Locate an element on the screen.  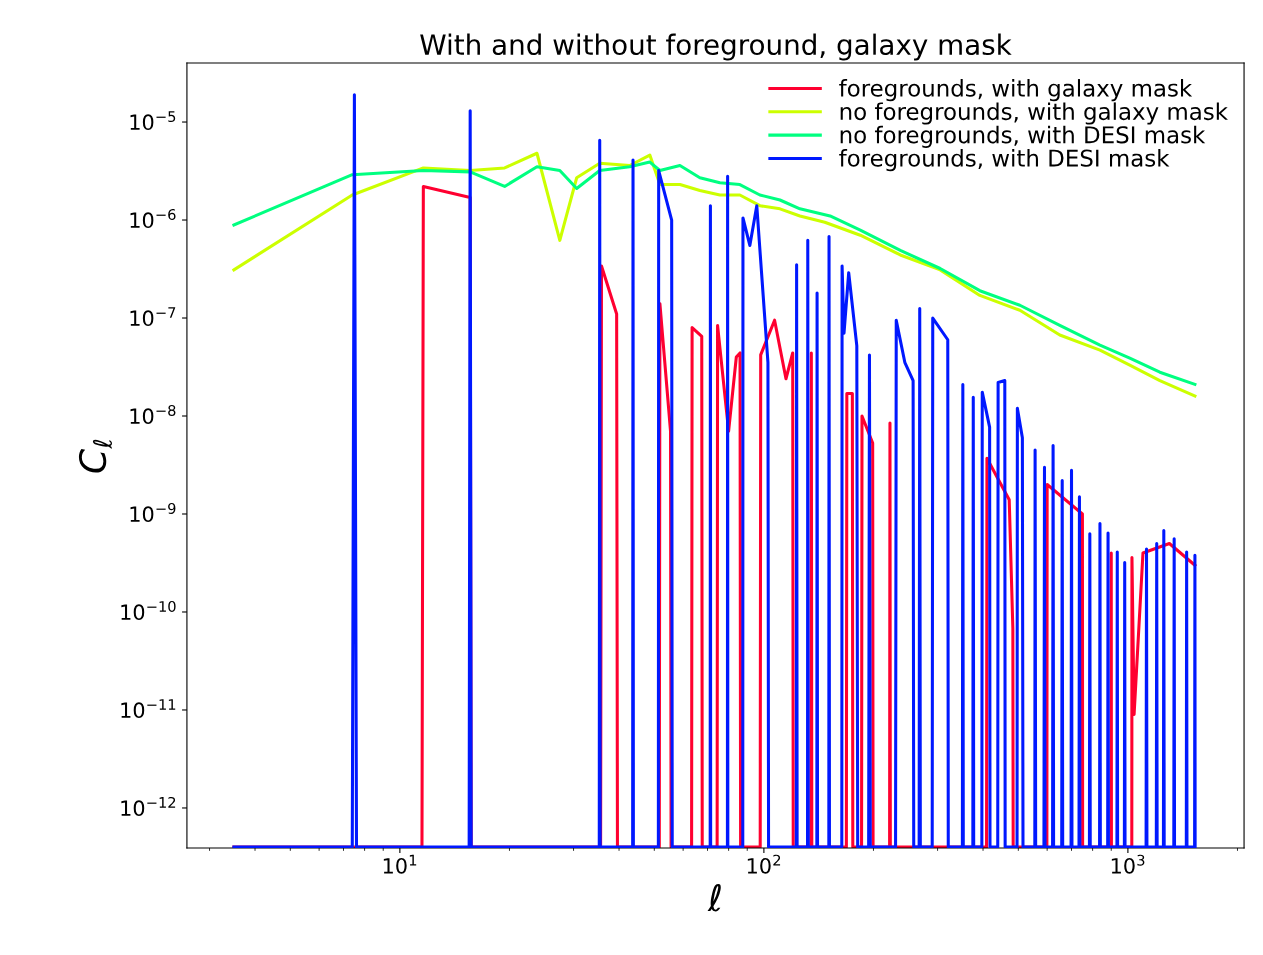
y-tick-label: 10$^{−11}$ is located at coordinates (148, 709).